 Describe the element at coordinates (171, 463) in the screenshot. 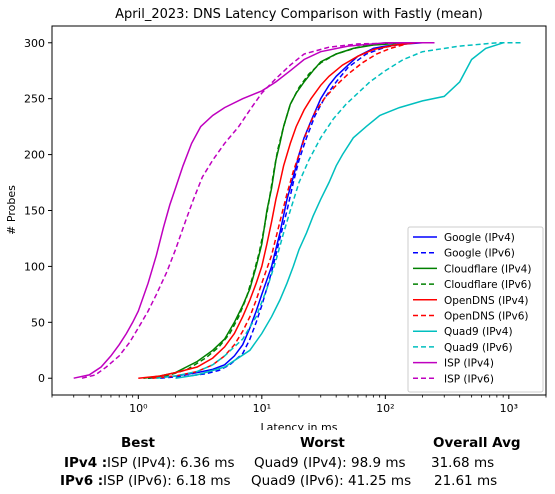

I see `ipv4-best: ISP (IPv4): 6.36 ms` at that location.